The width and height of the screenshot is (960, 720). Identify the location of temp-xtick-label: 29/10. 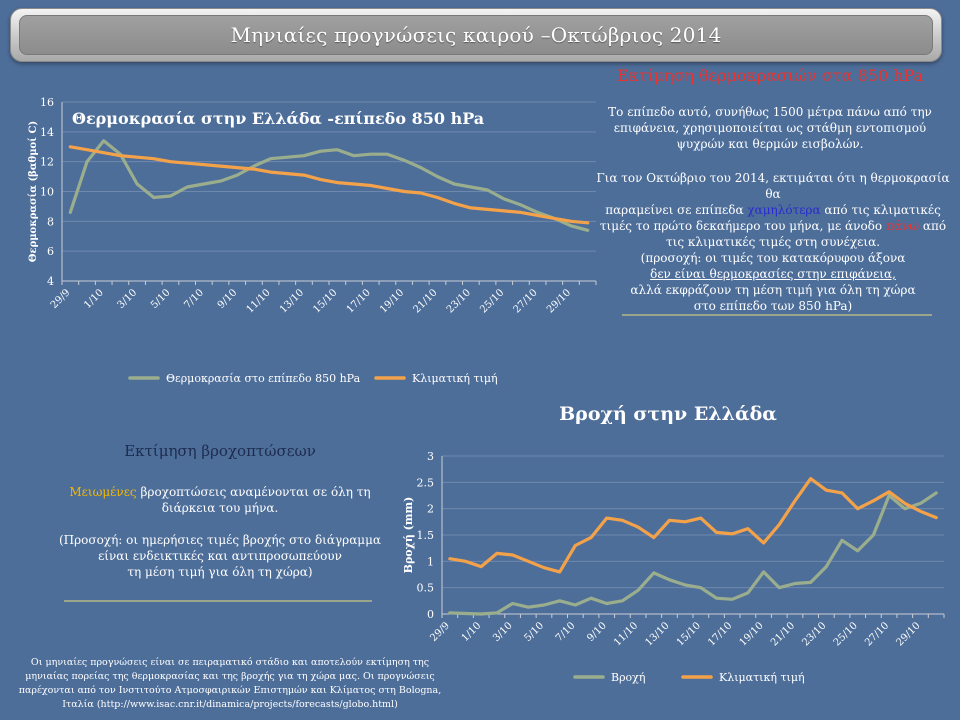
(559, 301).